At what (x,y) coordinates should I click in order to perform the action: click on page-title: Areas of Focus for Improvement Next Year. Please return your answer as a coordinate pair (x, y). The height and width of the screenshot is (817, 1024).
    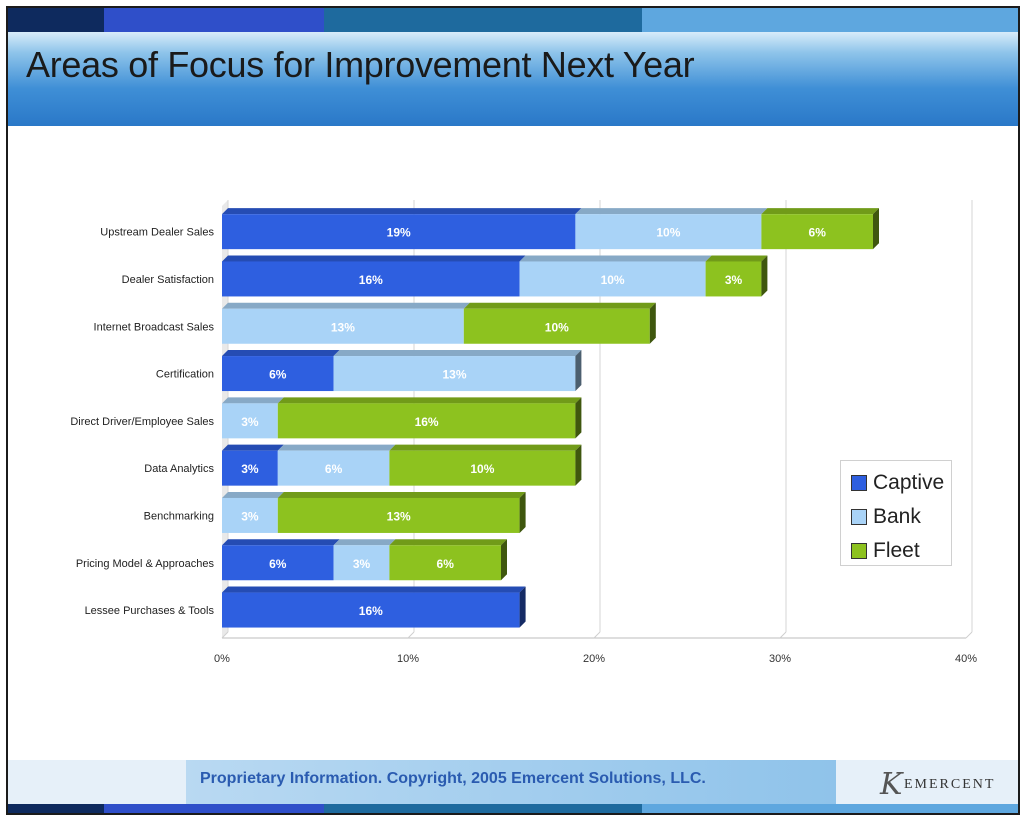
    Looking at the image, I should click on (360, 64).